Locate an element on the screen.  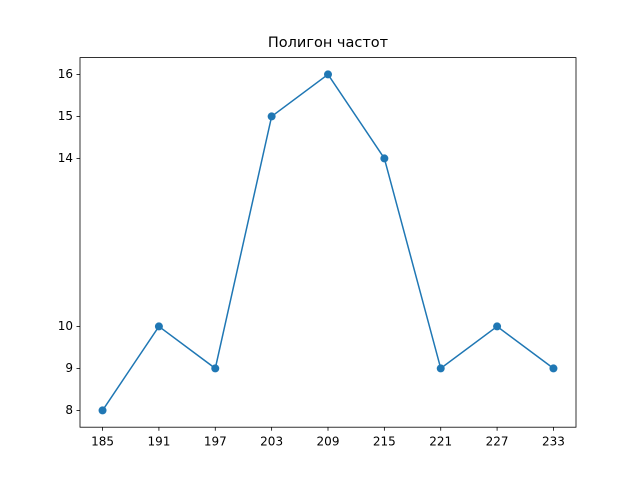
y-tick-label: 14 is located at coordinates (65, 158).